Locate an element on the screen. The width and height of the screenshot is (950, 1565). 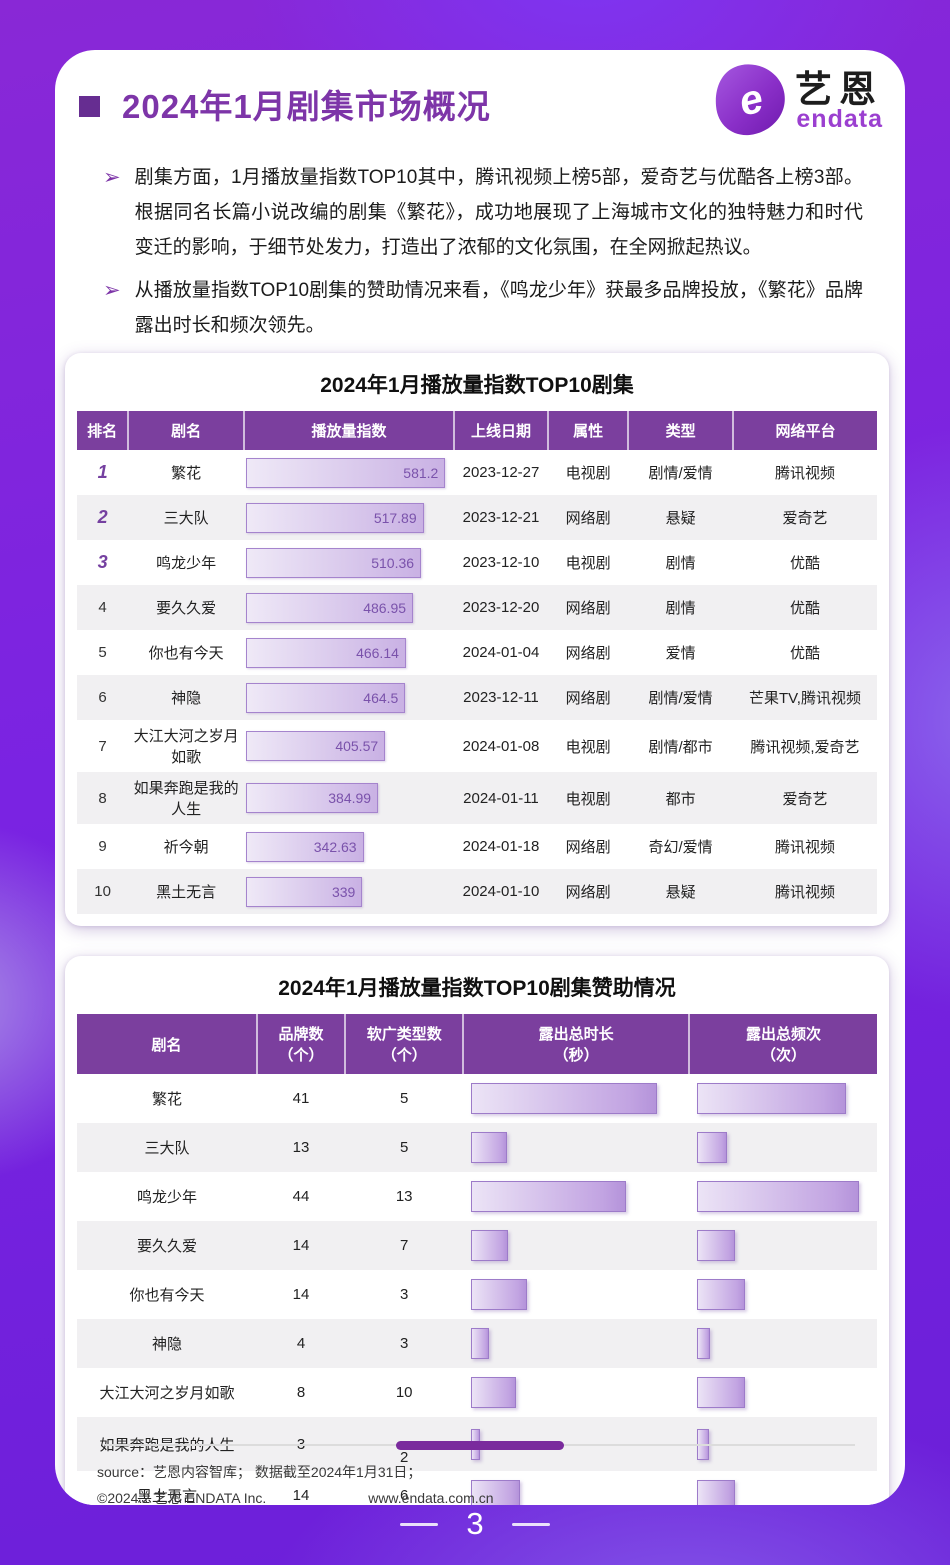
rank-cell: 6 is located at coordinates (102, 697).